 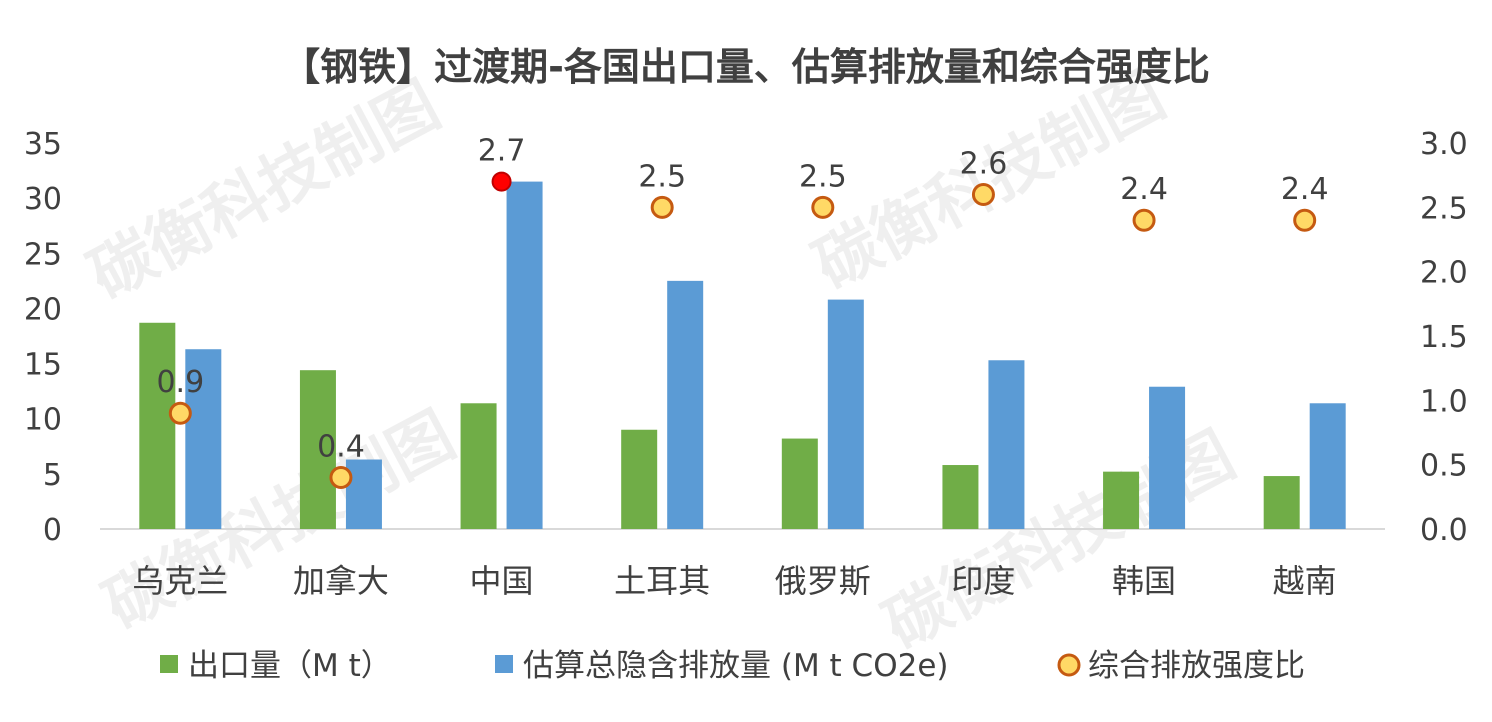 What do you see at coordinates (746, 67) in the screenshot?
I see `chart-title: 【钢铁】过渡期-各国出口量、估算排放量和综合强度比` at bounding box center [746, 67].